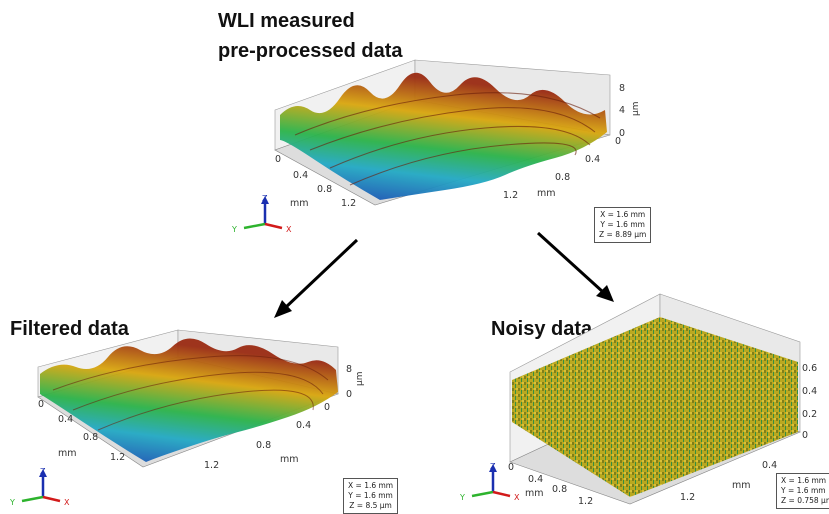  I want to click on noisy-triad-y-label: Y, so click(462, 497).